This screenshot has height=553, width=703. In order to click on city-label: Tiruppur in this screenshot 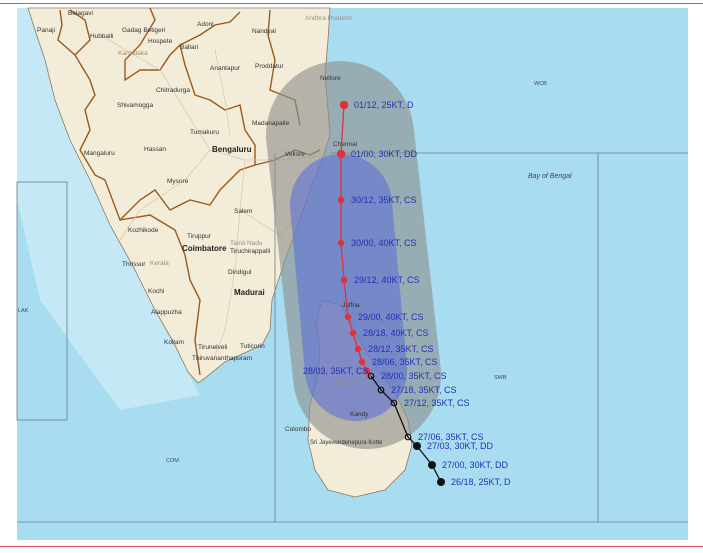, I will do `click(199, 236)`.